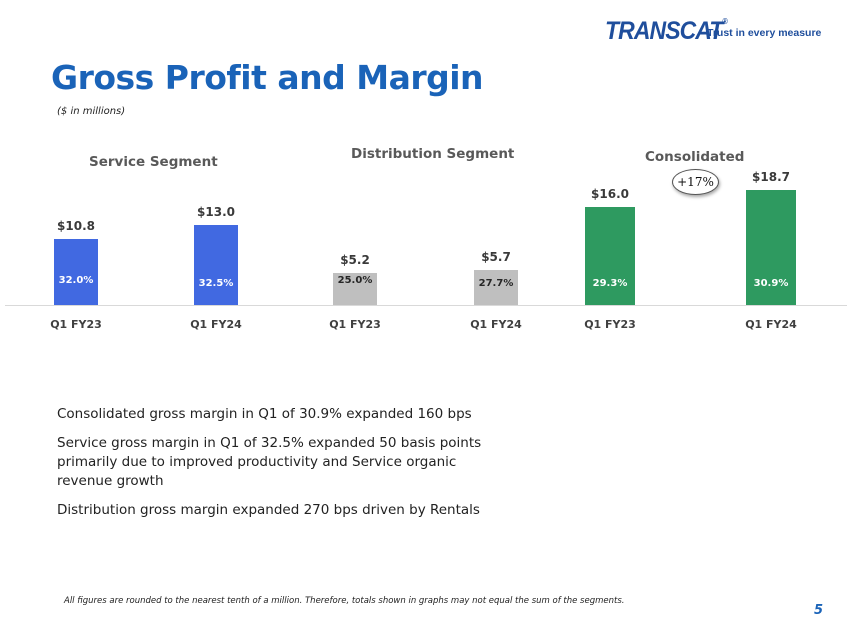 Image resolution: width=849 pixels, height=637 pixels. Describe the element at coordinates (771, 283) in the screenshot. I see `margin-label-consolidated-q1-fy24: 30.9%` at that location.